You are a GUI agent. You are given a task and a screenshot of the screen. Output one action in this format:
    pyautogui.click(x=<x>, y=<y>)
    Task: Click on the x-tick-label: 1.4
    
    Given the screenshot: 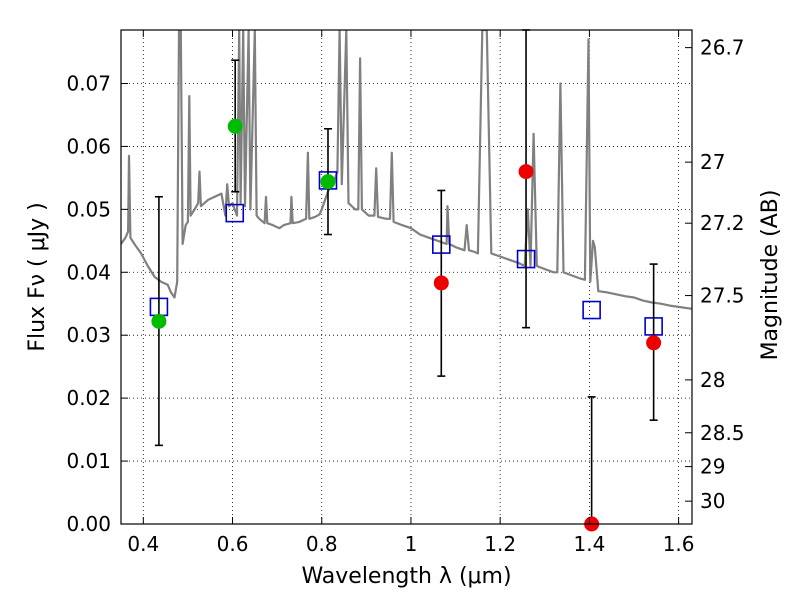 What is the action you would take?
    pyautogui.click(x=589, y=544)
    